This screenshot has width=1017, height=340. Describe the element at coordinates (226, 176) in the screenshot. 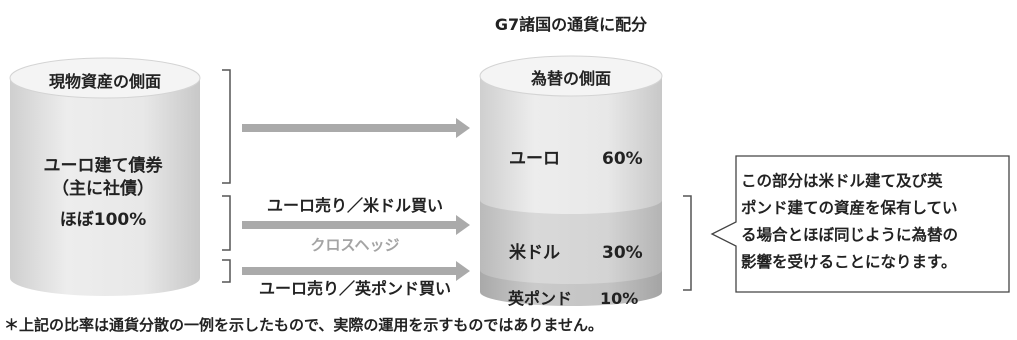

I see `left-brackets` at that location.